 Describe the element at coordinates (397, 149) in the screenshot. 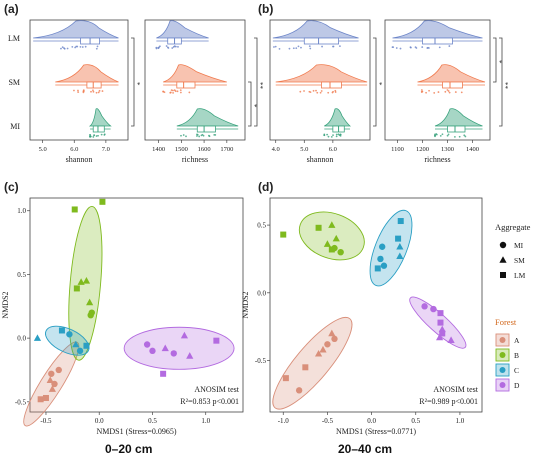

I see `x-tick-label: 1100` at that location.